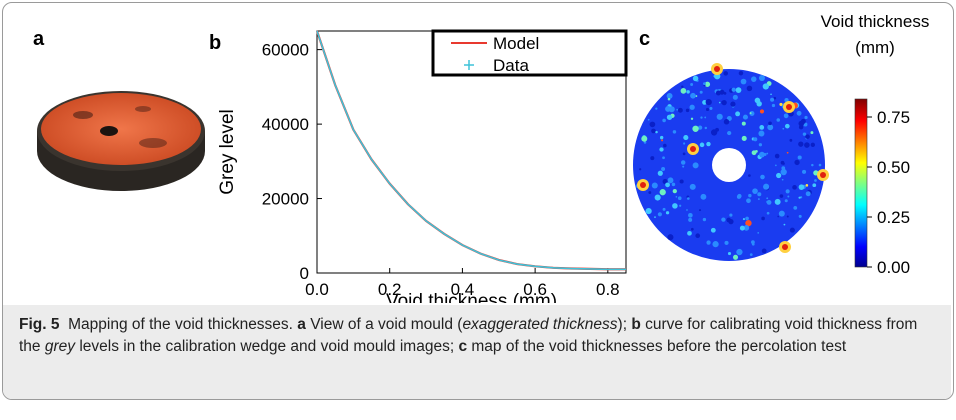  I want to click on legend-label: Data, so click(511, 65).